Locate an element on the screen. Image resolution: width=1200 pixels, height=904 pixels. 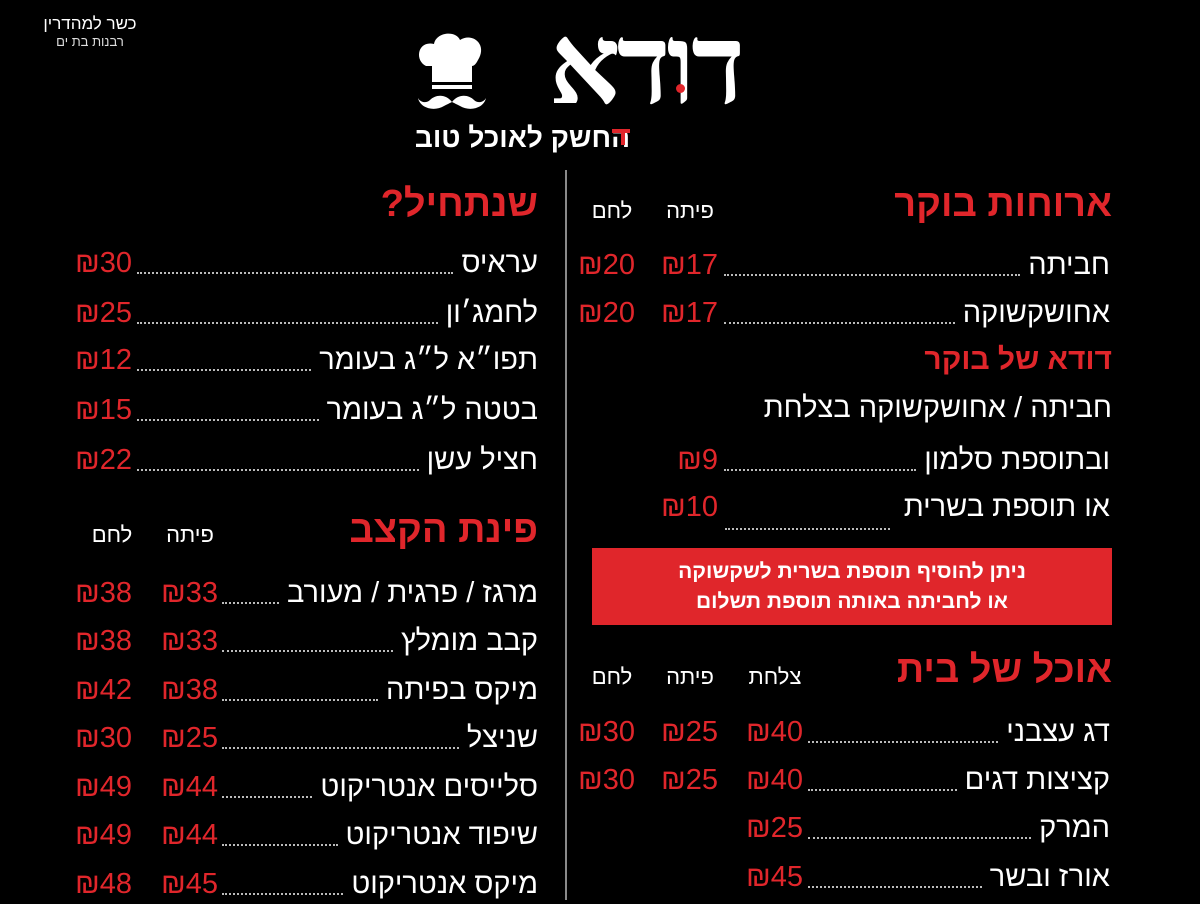
home-col-bread: לחם is located at coordinates (612, 676).